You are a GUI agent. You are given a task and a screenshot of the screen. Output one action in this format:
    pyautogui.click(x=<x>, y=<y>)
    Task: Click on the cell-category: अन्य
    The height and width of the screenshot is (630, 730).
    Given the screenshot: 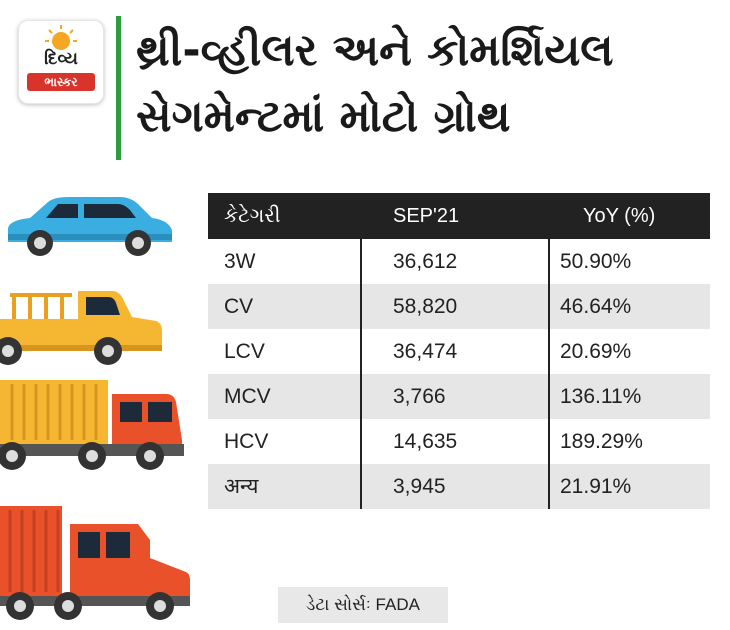 What is the action you would take?
    pyautogui.click(x=241, y=486)
    